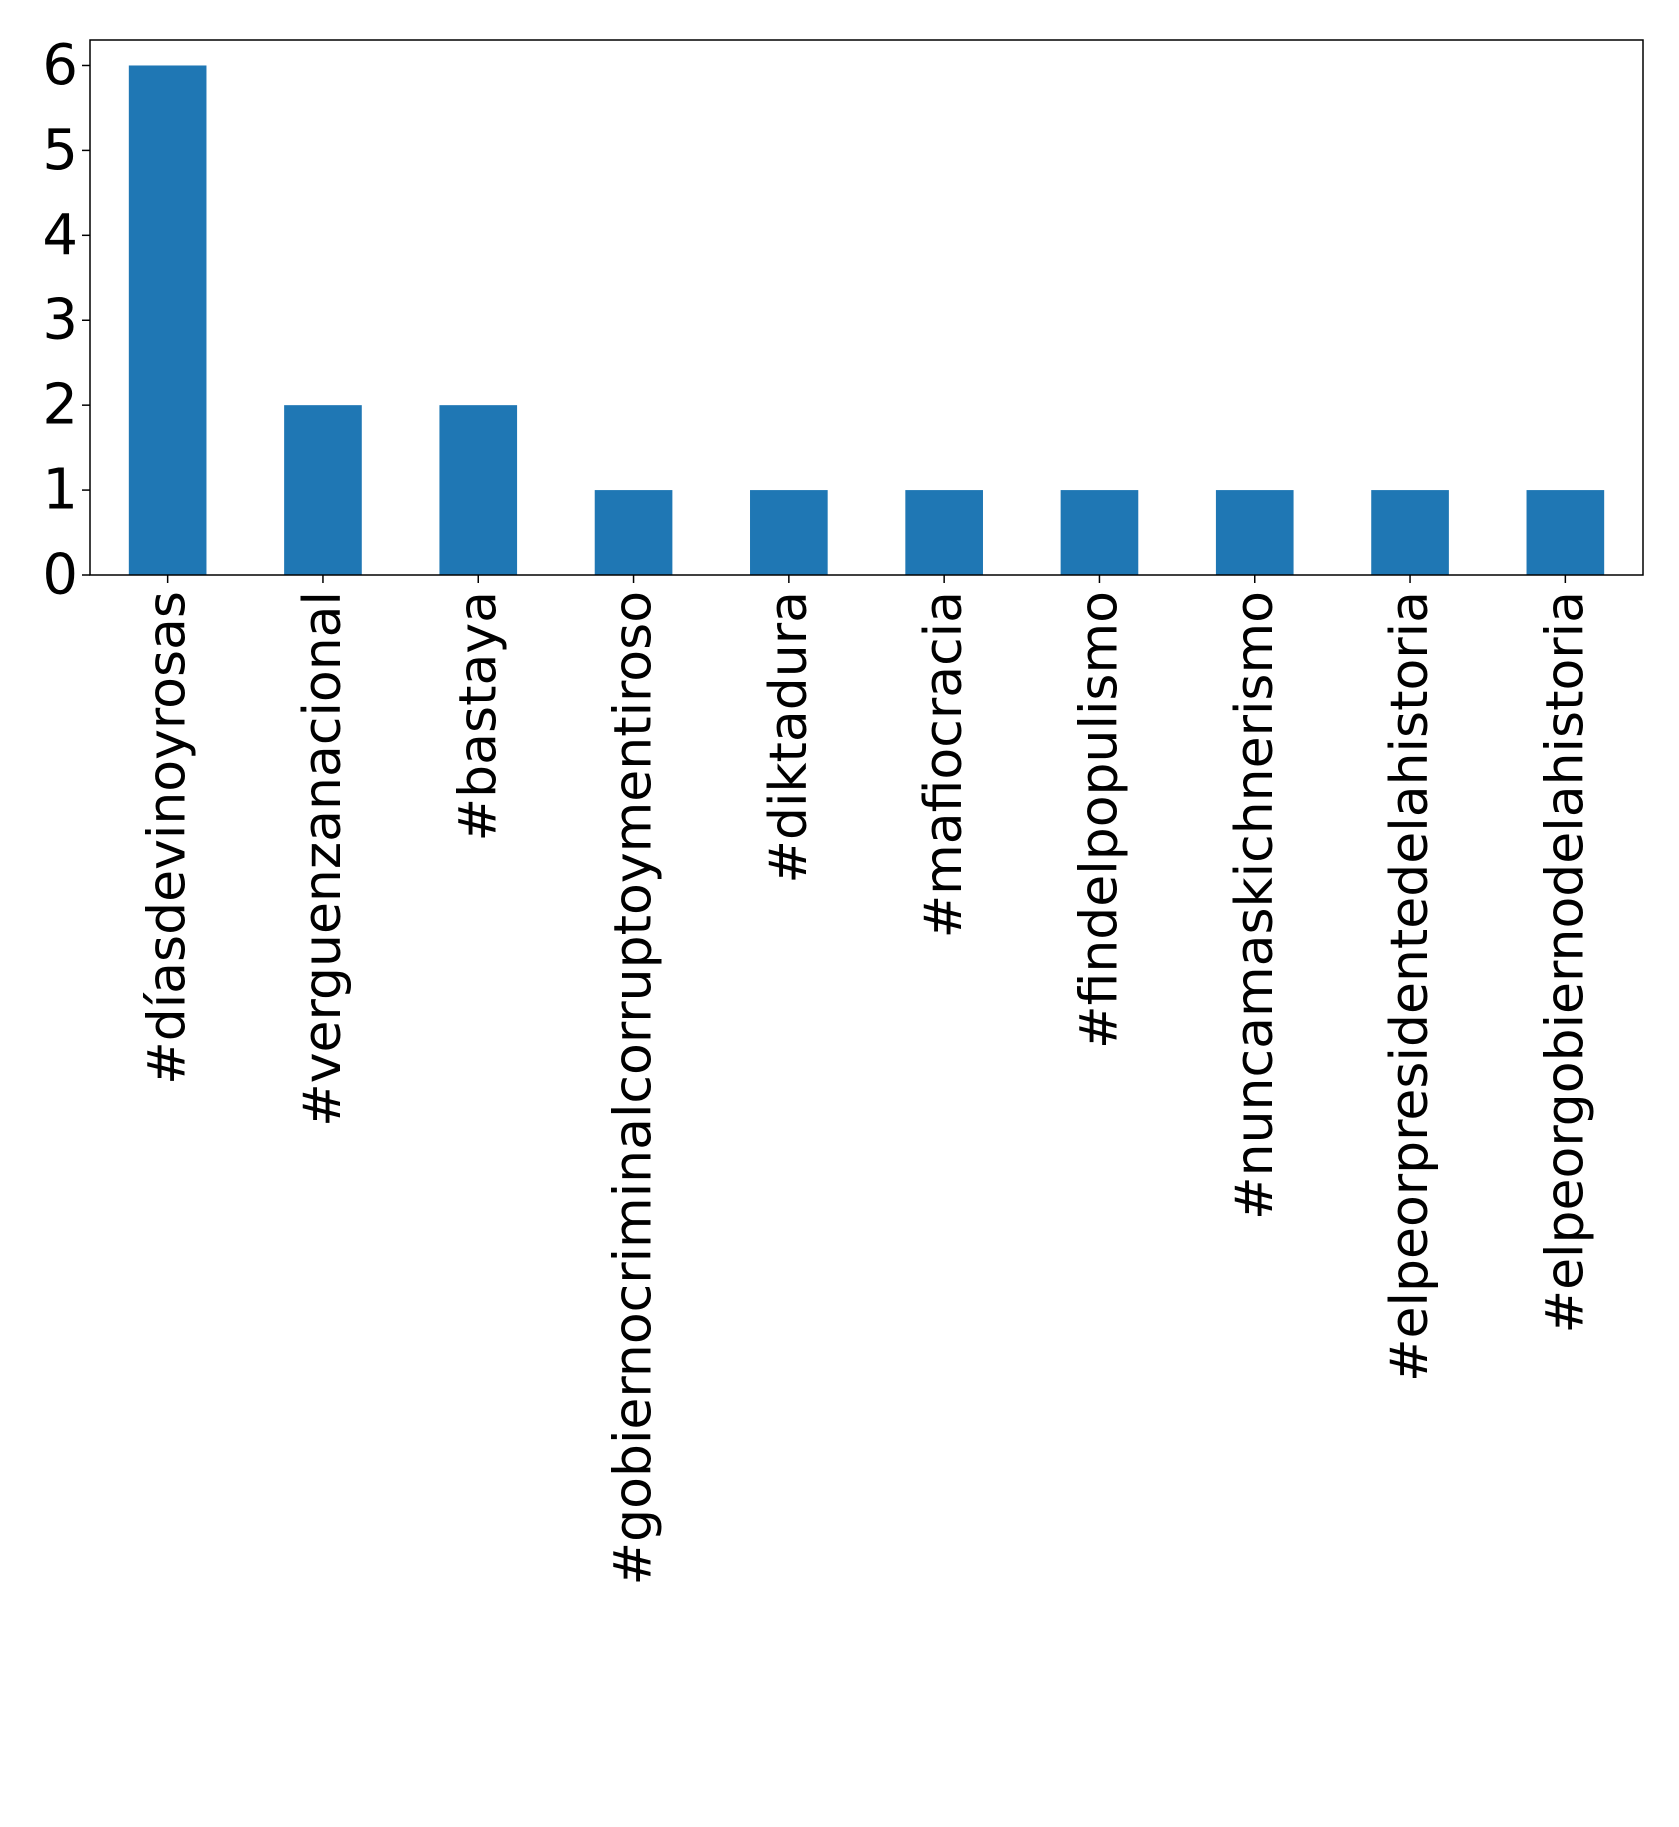 The width and height of the screenshot is (1679, 1827). What do you see at coordinates (1410, 986) in the screenshot?
I see `x-tick-label-8: #elpeorpresidentedelahistoria` at bounding box center [1410, 986].